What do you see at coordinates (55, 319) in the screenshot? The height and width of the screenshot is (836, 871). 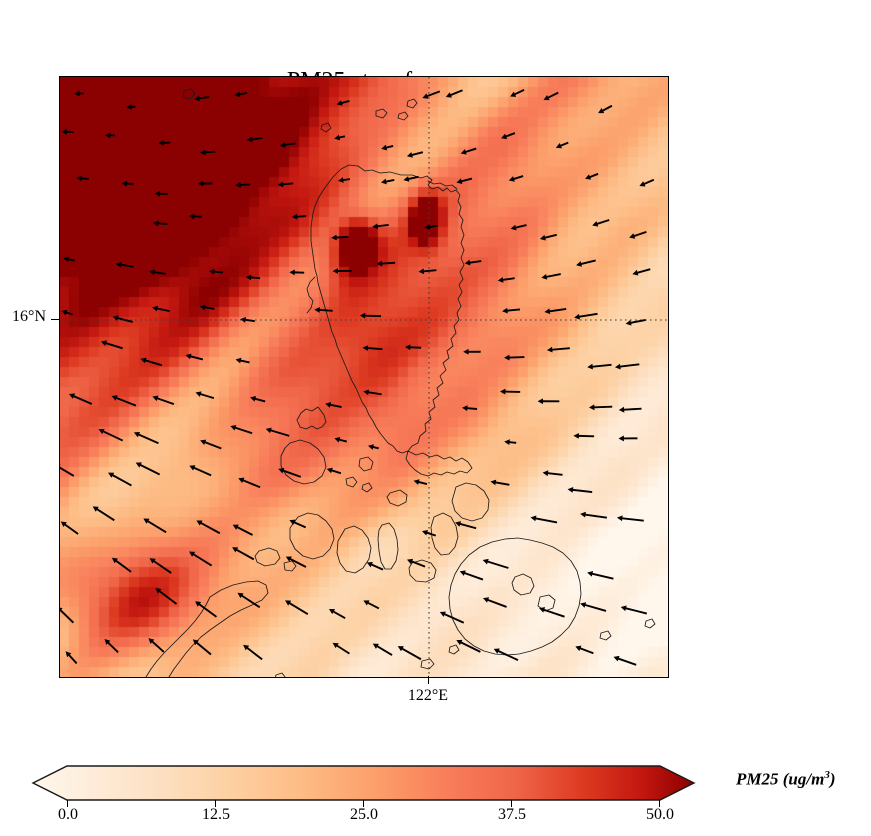 I see `lat-tick-mark` at bounding box center [55, 319].